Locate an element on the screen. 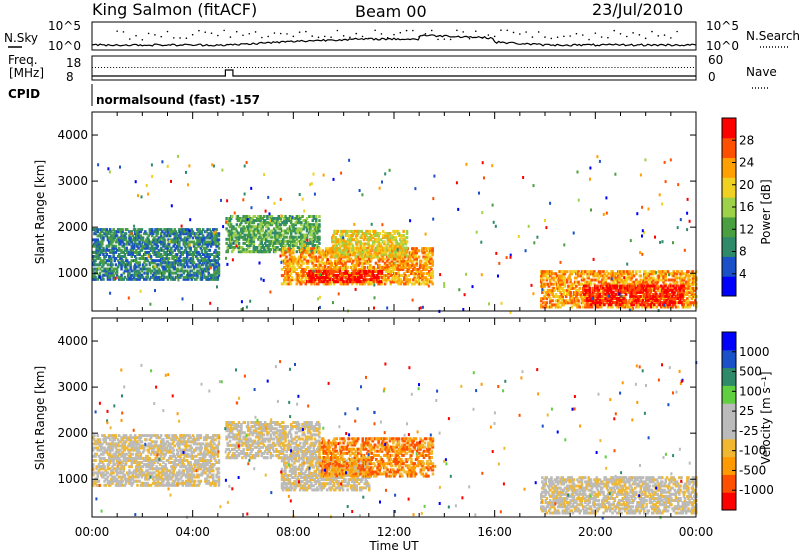 This screenshot has width=800, height=558. noise-trace is located at coordinates (394, 37).